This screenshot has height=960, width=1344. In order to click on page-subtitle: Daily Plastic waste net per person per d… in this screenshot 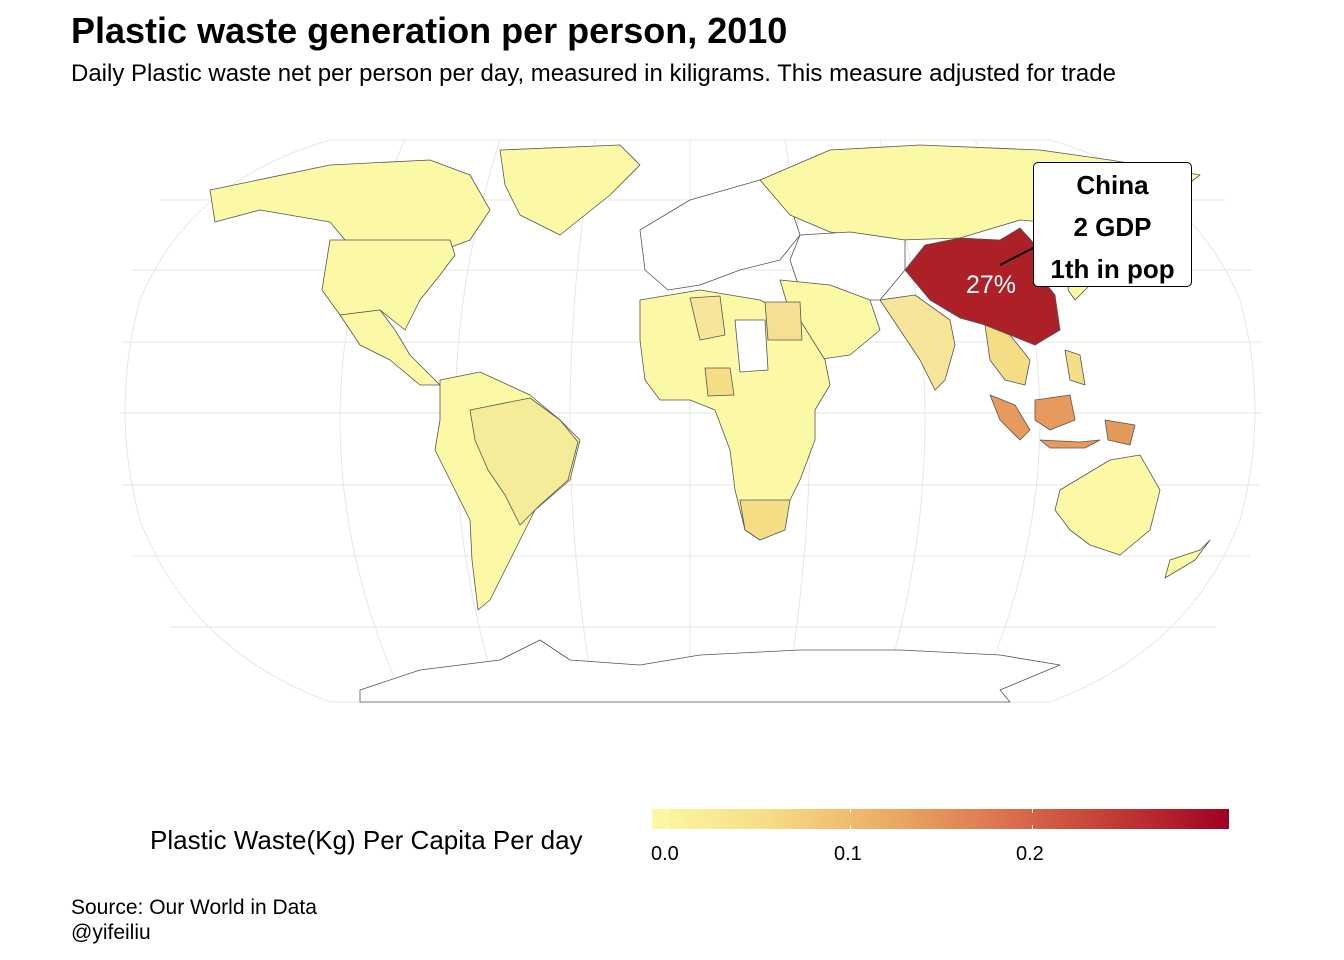, I will do `click(593, 73)`.